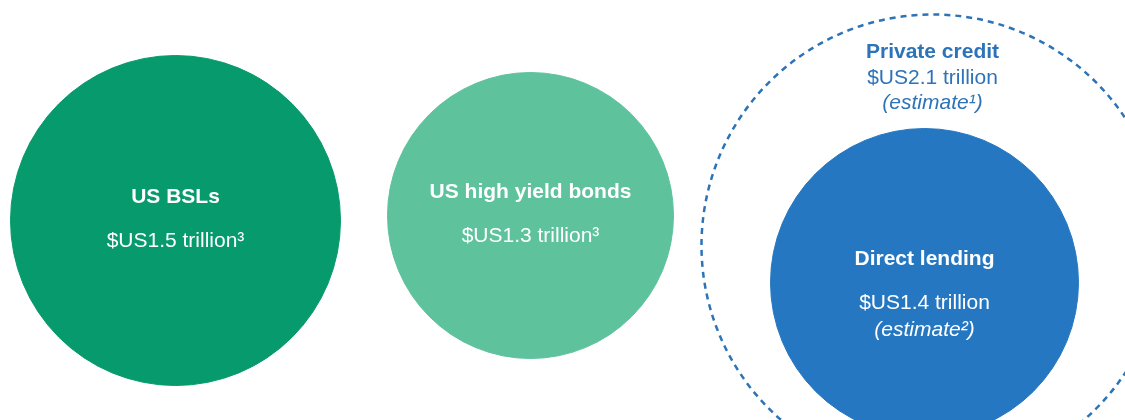  I want to click on category-label: Private credit, so click(932, 50).